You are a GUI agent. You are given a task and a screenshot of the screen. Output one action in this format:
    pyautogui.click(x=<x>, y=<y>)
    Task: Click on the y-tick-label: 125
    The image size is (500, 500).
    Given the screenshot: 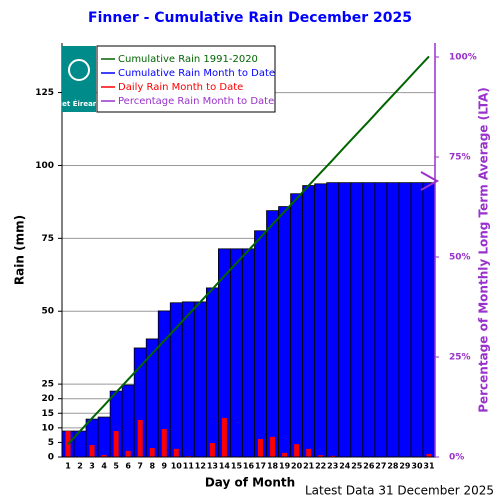 What is the action you would take?
    pyautogui.click(x=44, y=93)
    